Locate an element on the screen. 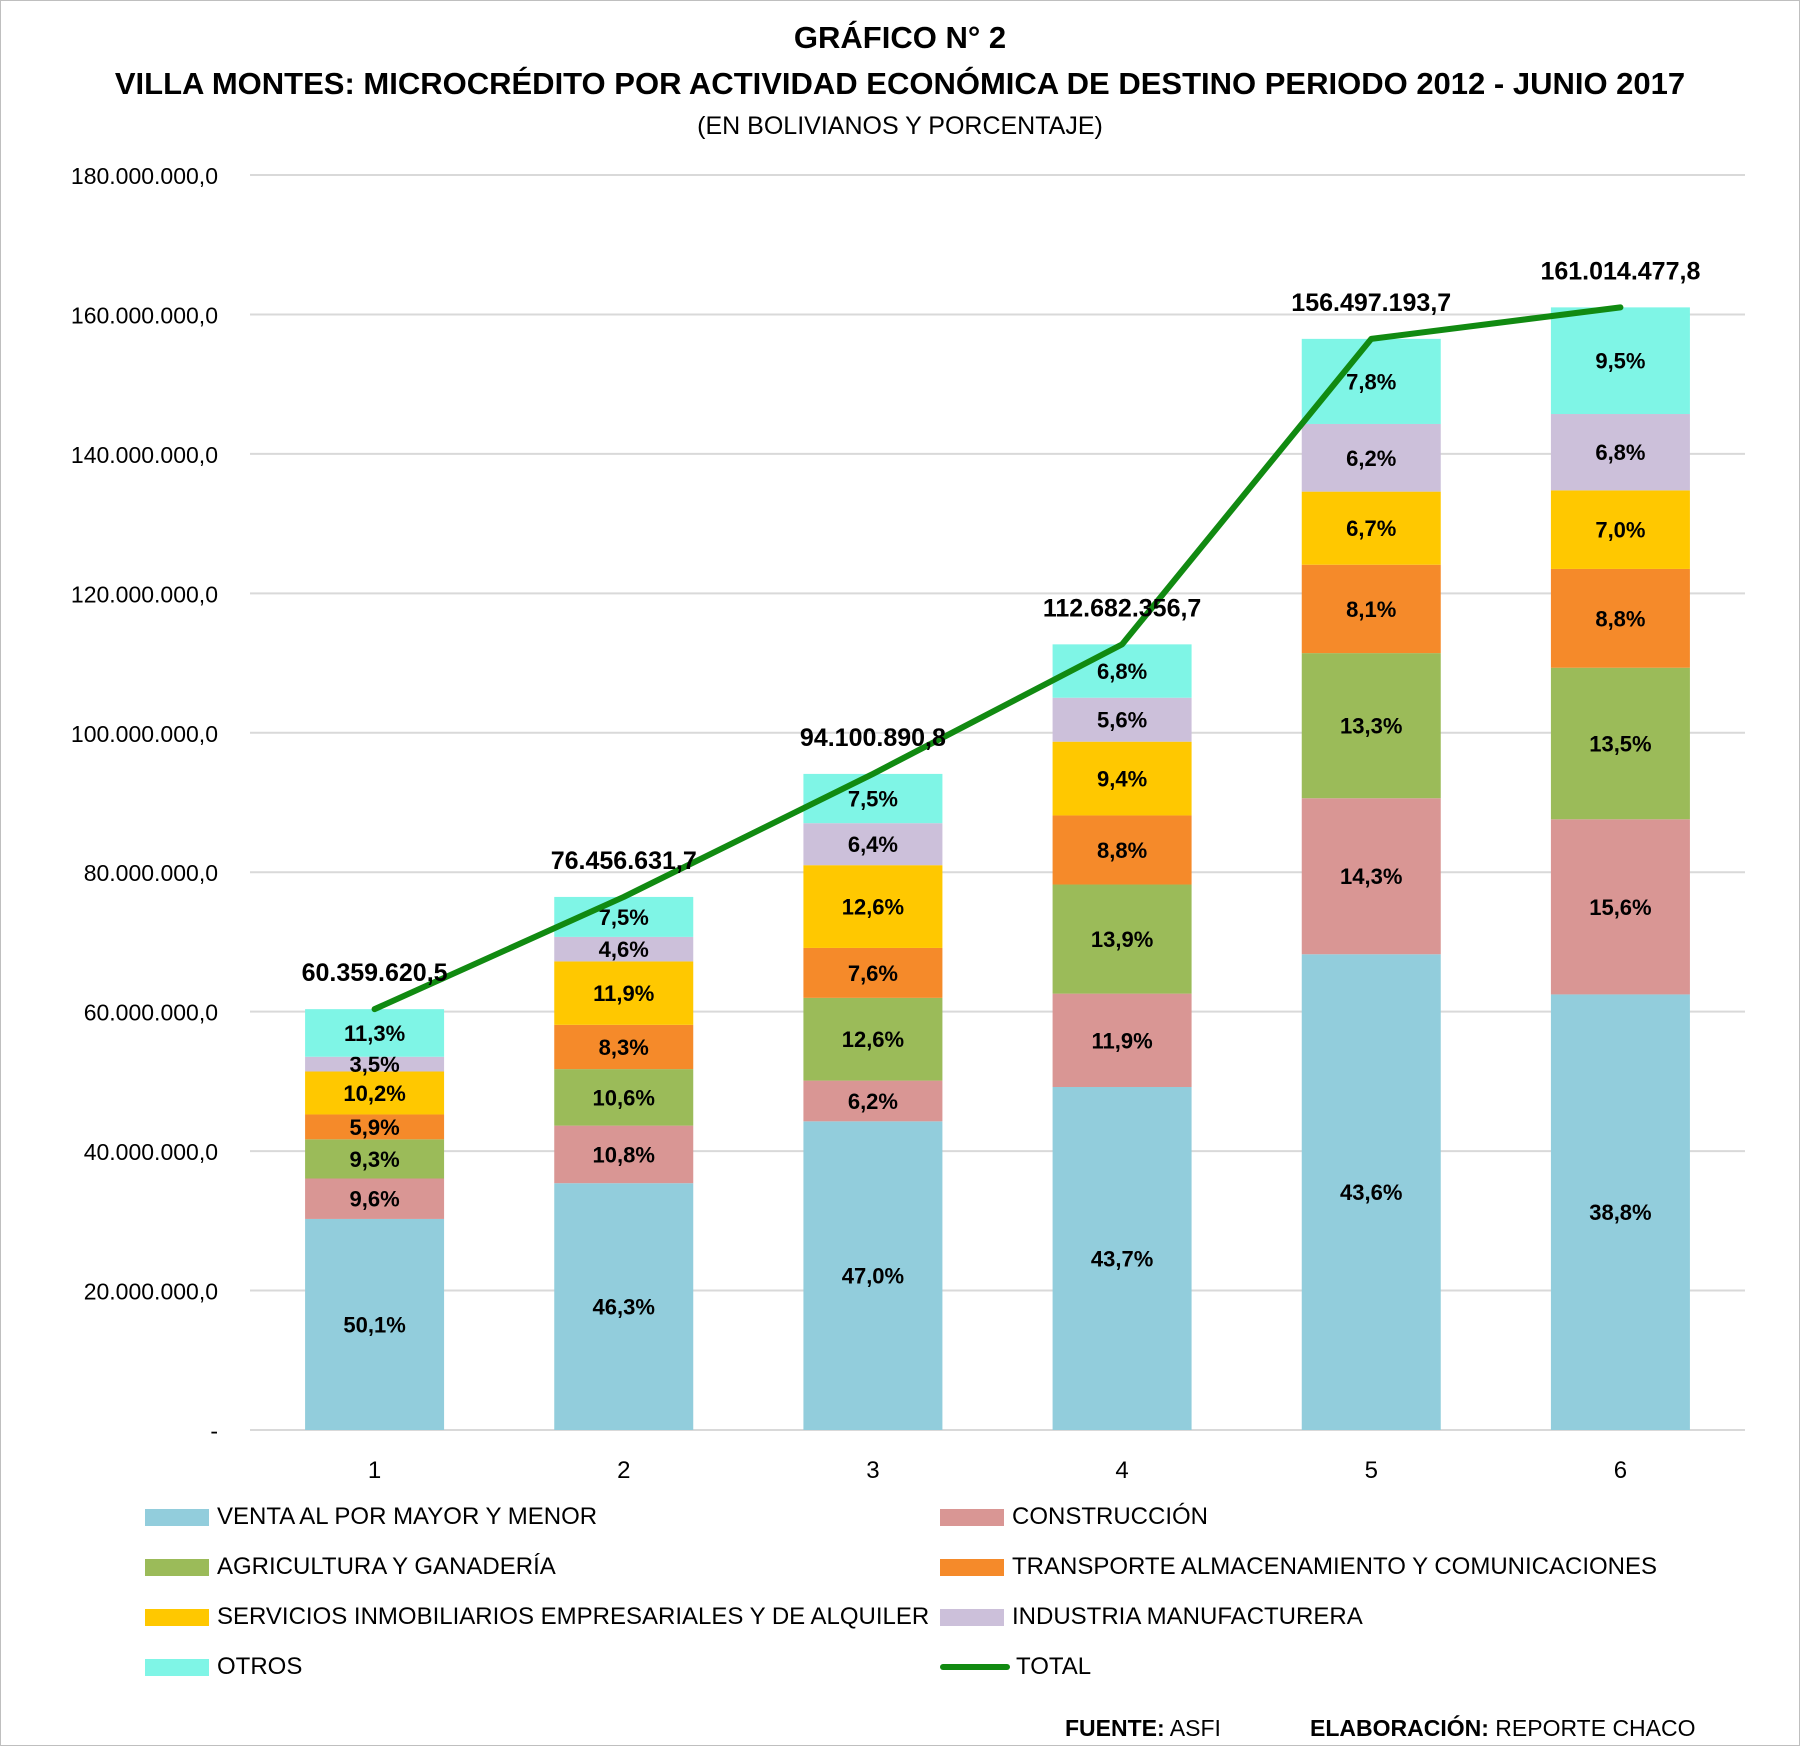 The image size is (1800, 1746). segment-label: 10,8% is located at coordinates (624, 1154).